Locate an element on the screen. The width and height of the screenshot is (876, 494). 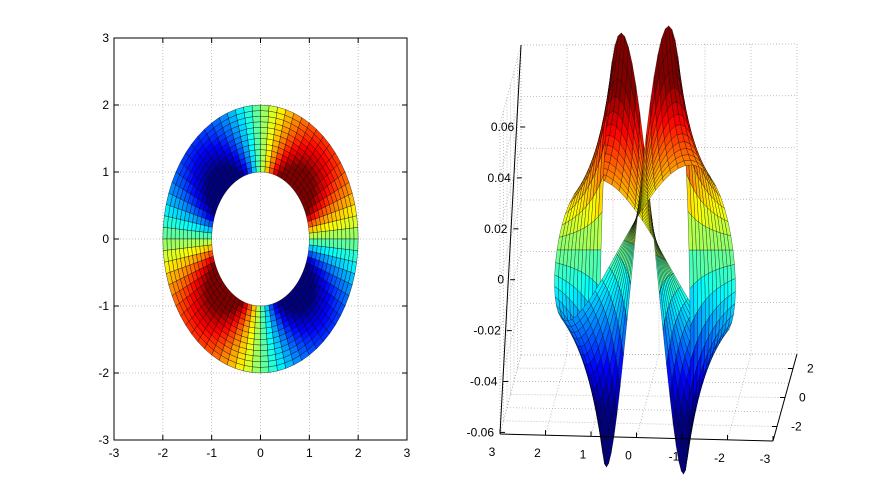
y-tick-label: 1 is located at coordinates (105, 172).